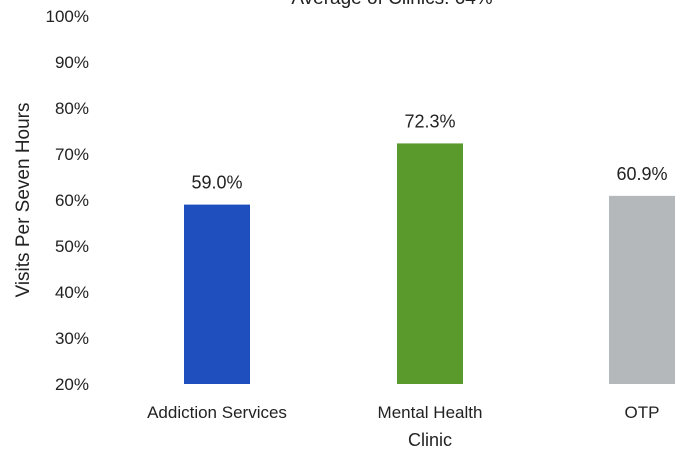 The width and height of the screenshot is (686, 463). I want to click on y-axis-title: Visits Per Seven Hours, so click(23, 199).